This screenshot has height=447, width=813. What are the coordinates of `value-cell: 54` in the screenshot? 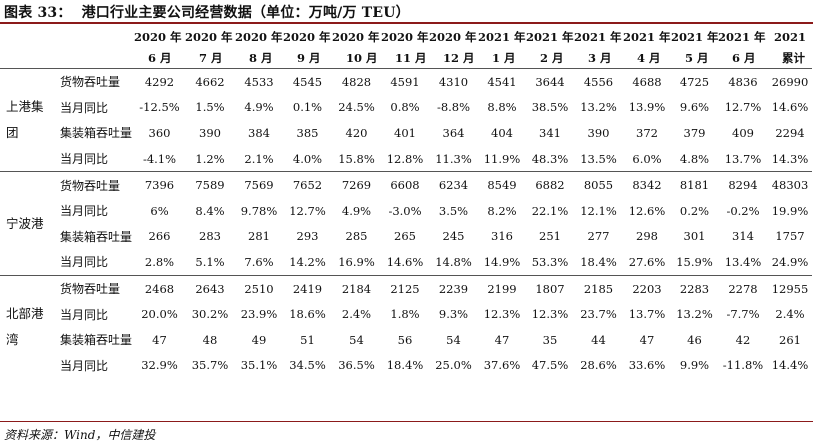 It's located at (453, 339).